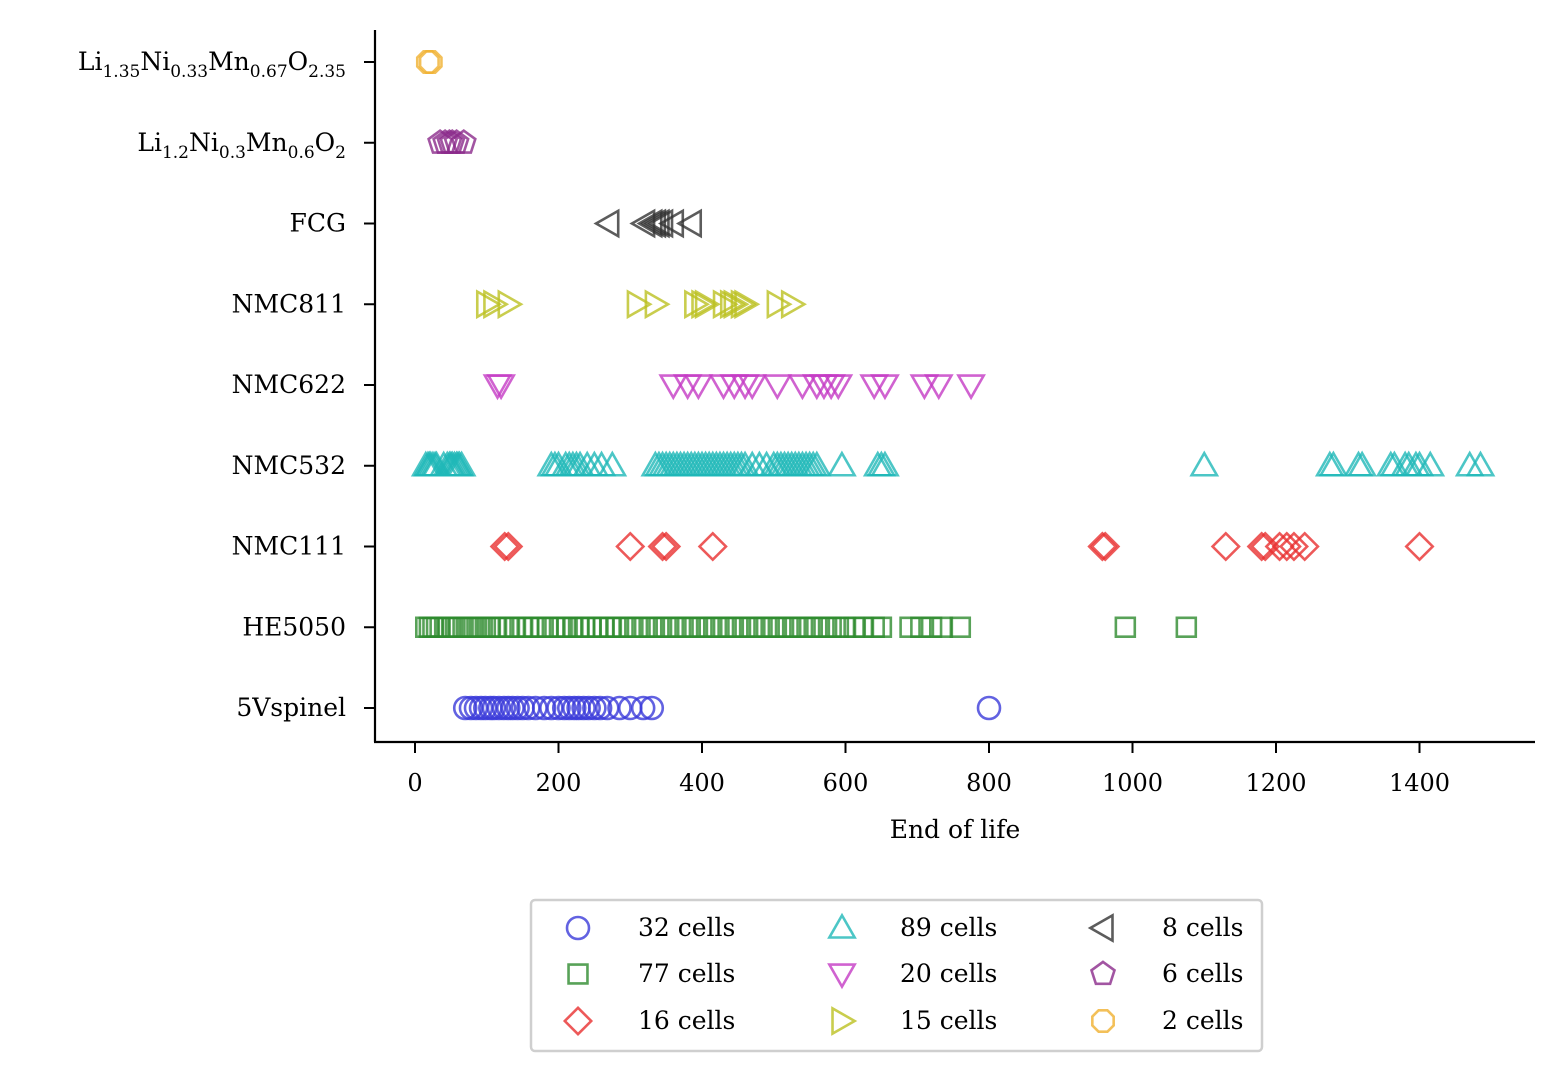  What do you see at coordinates (289, 465) in the screenshot?
I see `y-tick-label: NMC532` at bounding box center [289, 465].